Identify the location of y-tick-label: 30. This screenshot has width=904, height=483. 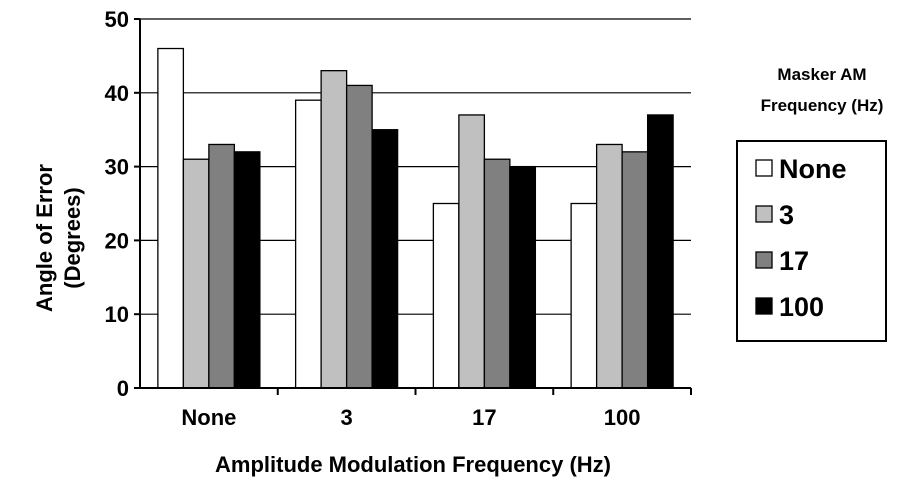
(117, 167).